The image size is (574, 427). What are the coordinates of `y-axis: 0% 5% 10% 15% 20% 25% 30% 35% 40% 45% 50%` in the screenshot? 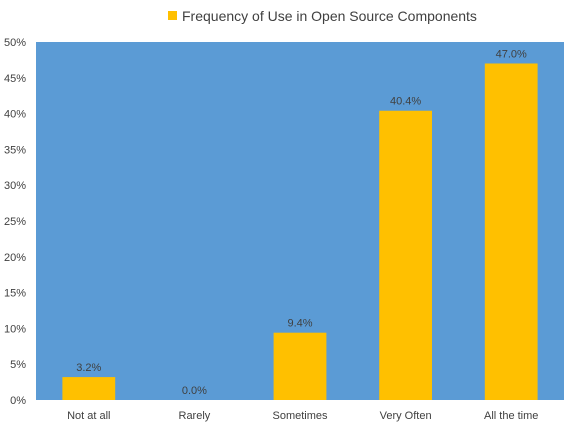 It's located at (15, 222).